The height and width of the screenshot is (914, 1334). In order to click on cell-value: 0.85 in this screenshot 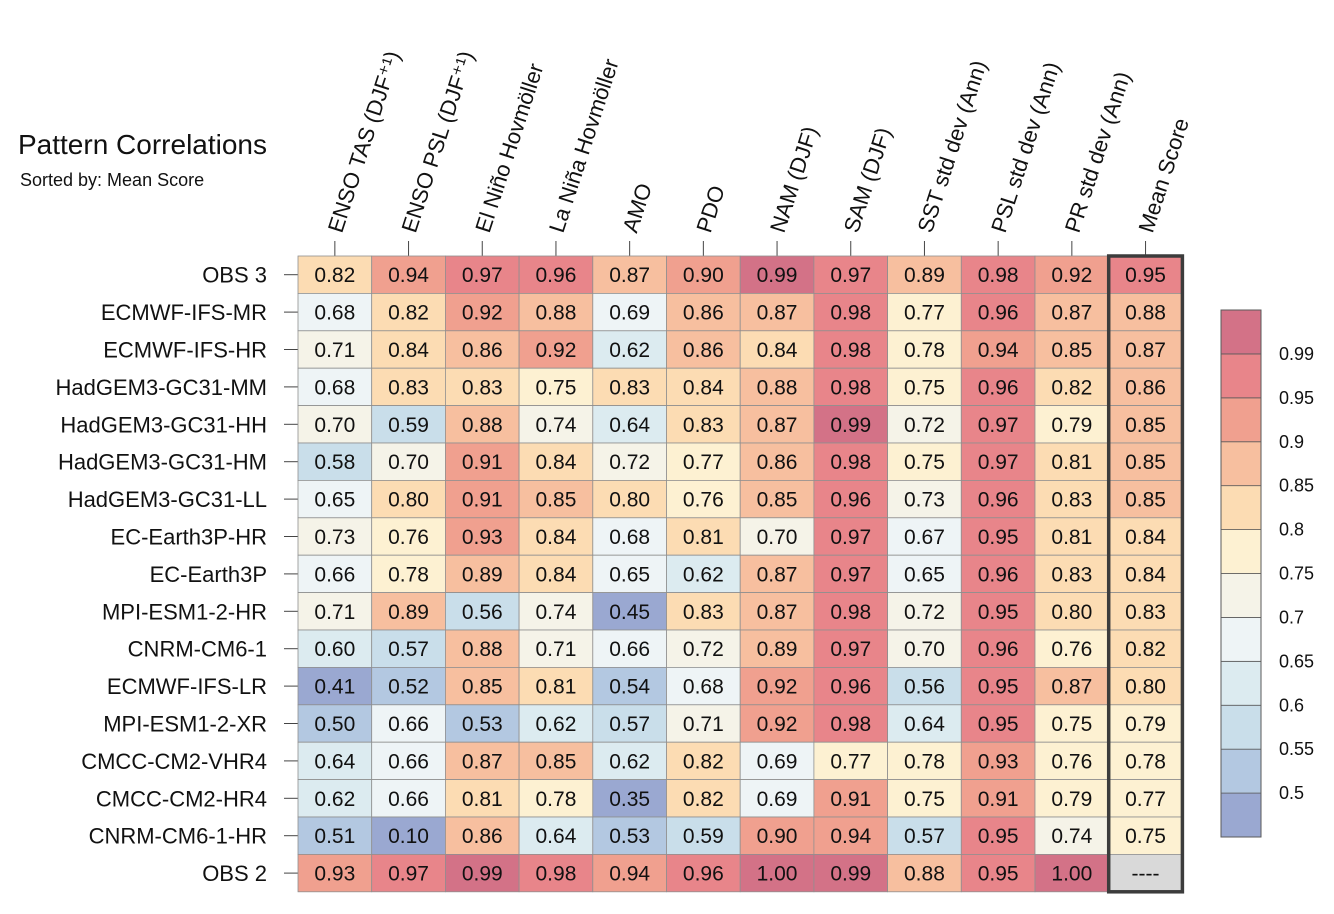, I will do `click(777, 500)`.